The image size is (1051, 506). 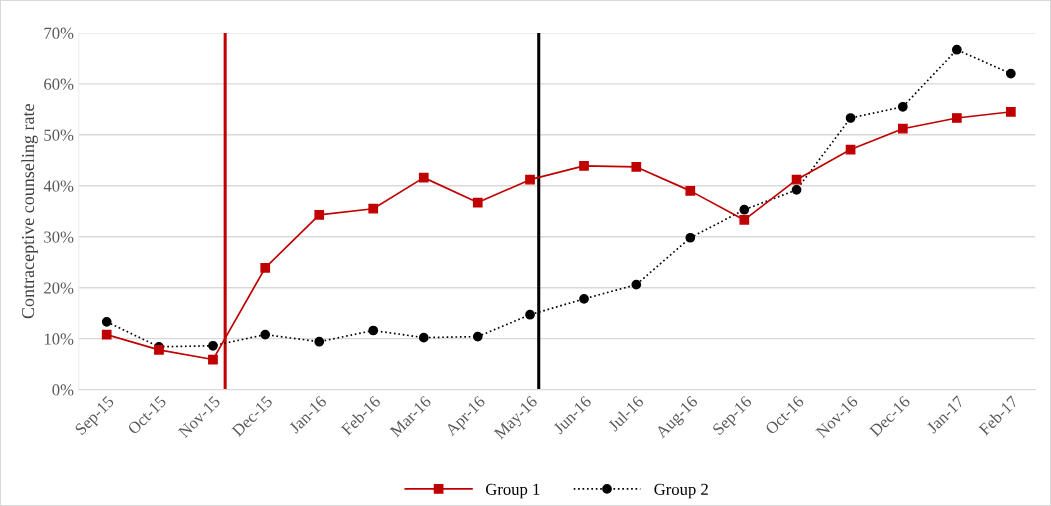 I want to click on y-tick-label: 0%, so click(x=63, y=390).